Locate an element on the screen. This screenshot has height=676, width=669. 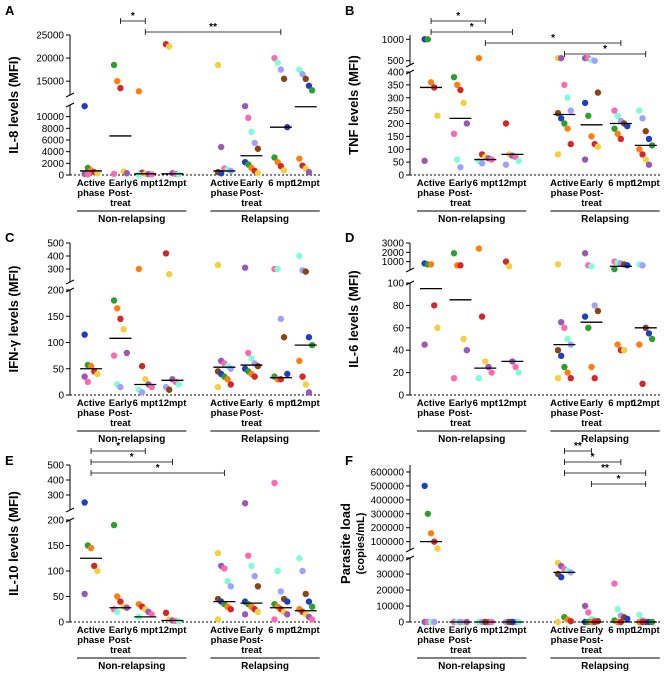
significance-label: * is located at coordinates (593, 457).